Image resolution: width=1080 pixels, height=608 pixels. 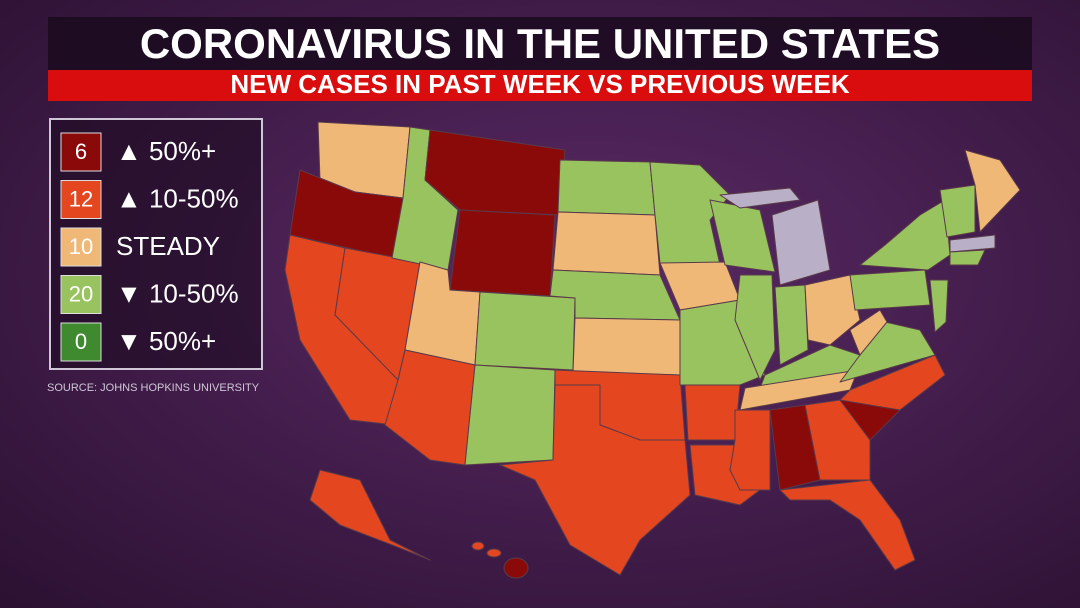 I want to click on subtitle-band, so click(x=540, y=85).